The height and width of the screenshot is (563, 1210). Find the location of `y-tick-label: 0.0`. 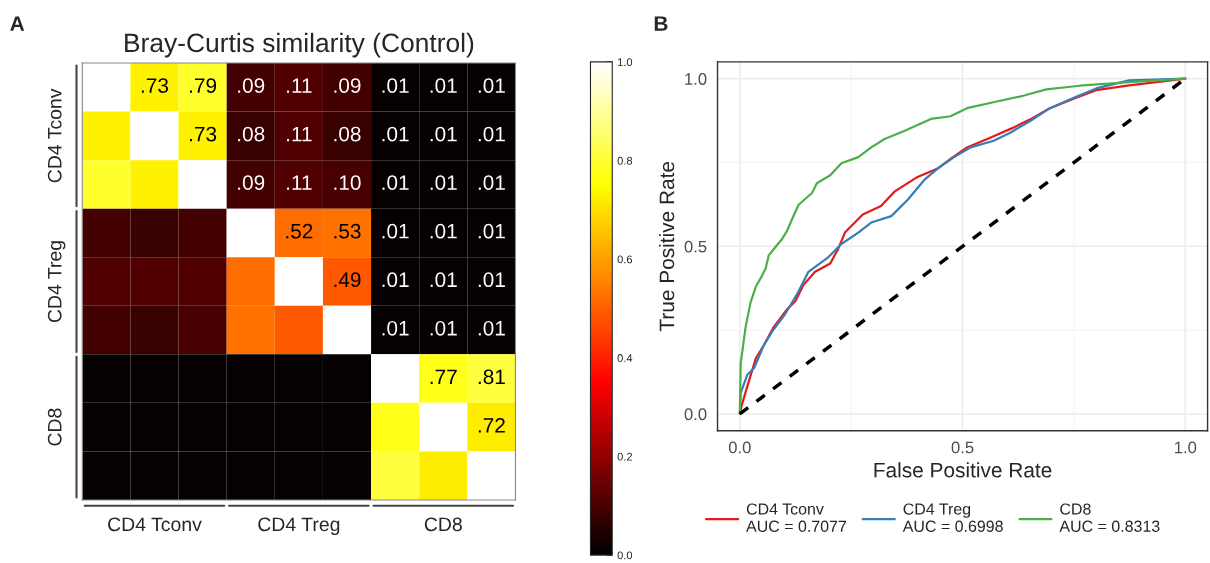

y-tick-label: 0.0 is located at coordinates (695, 414).